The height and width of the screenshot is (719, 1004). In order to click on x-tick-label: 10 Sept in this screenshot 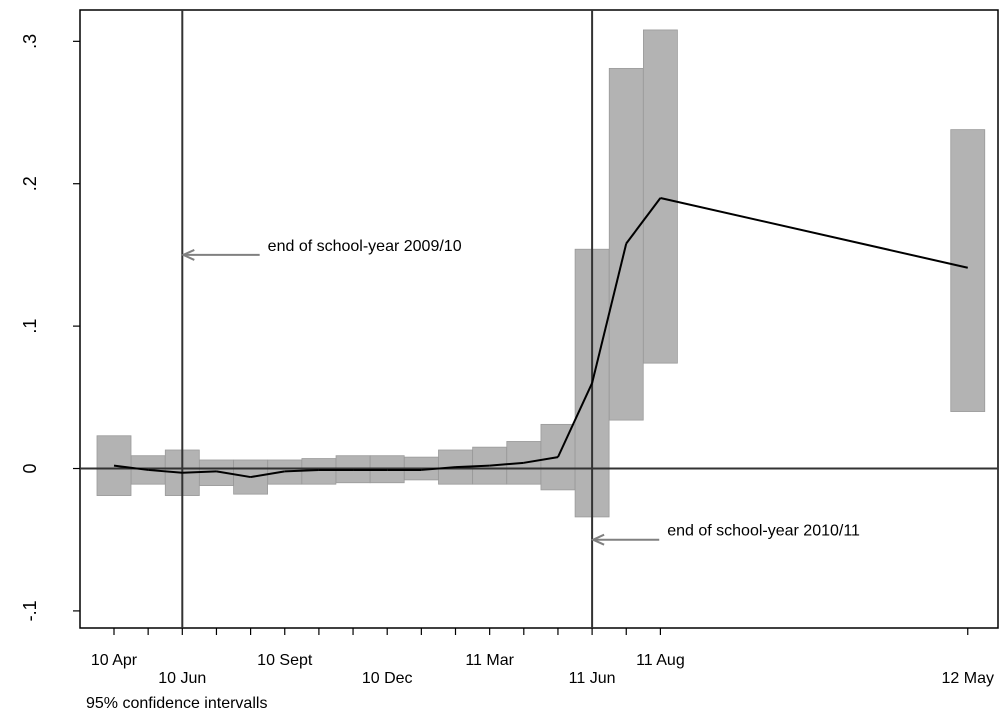, I will do `click(285, 660)`.